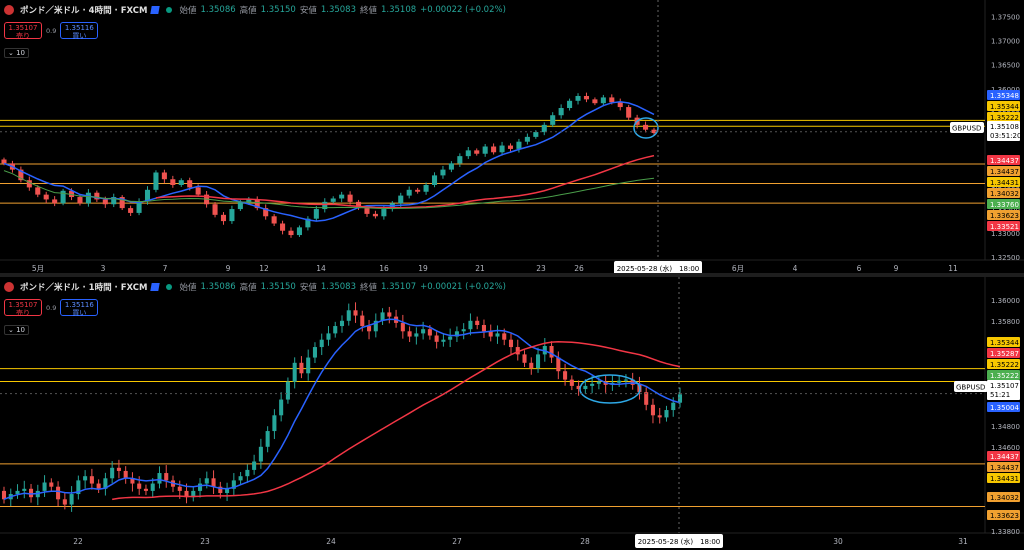 This screenshot has width=1024, height=550. Describe the element at coordinates (84, 11) in the screenshot. I see `chart-title: ポンド／米ドル · 4時間 · FXCM` at that location.